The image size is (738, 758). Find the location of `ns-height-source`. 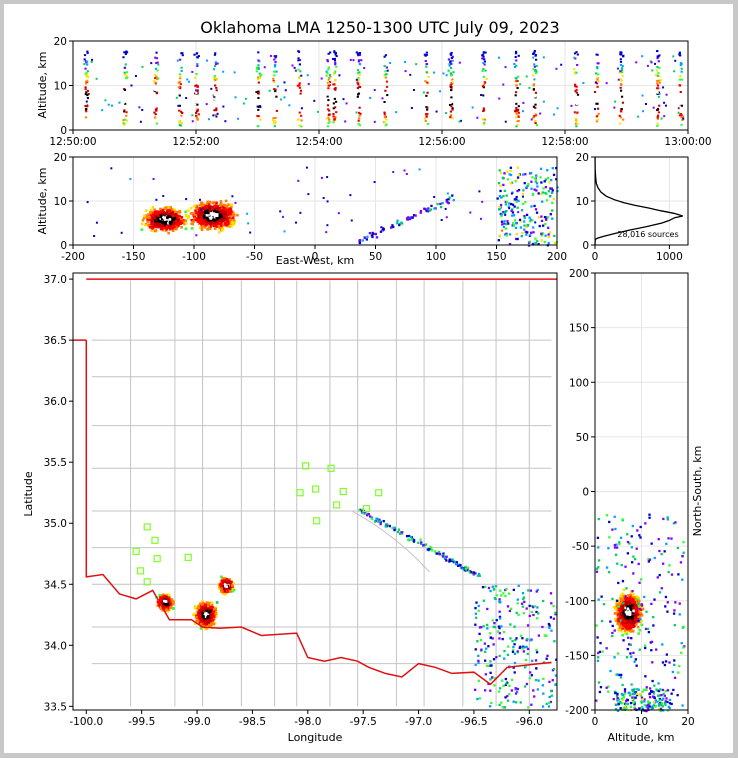

ns-height-source is located at coordinates (638, 617).